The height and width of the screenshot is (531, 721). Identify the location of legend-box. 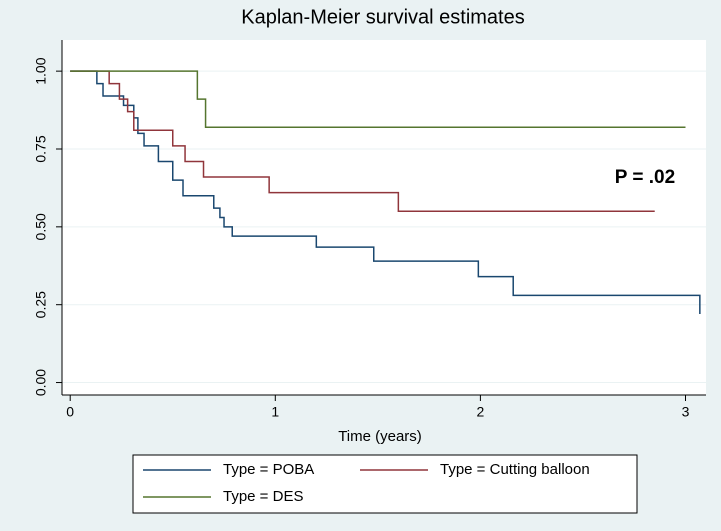
(385, 484).